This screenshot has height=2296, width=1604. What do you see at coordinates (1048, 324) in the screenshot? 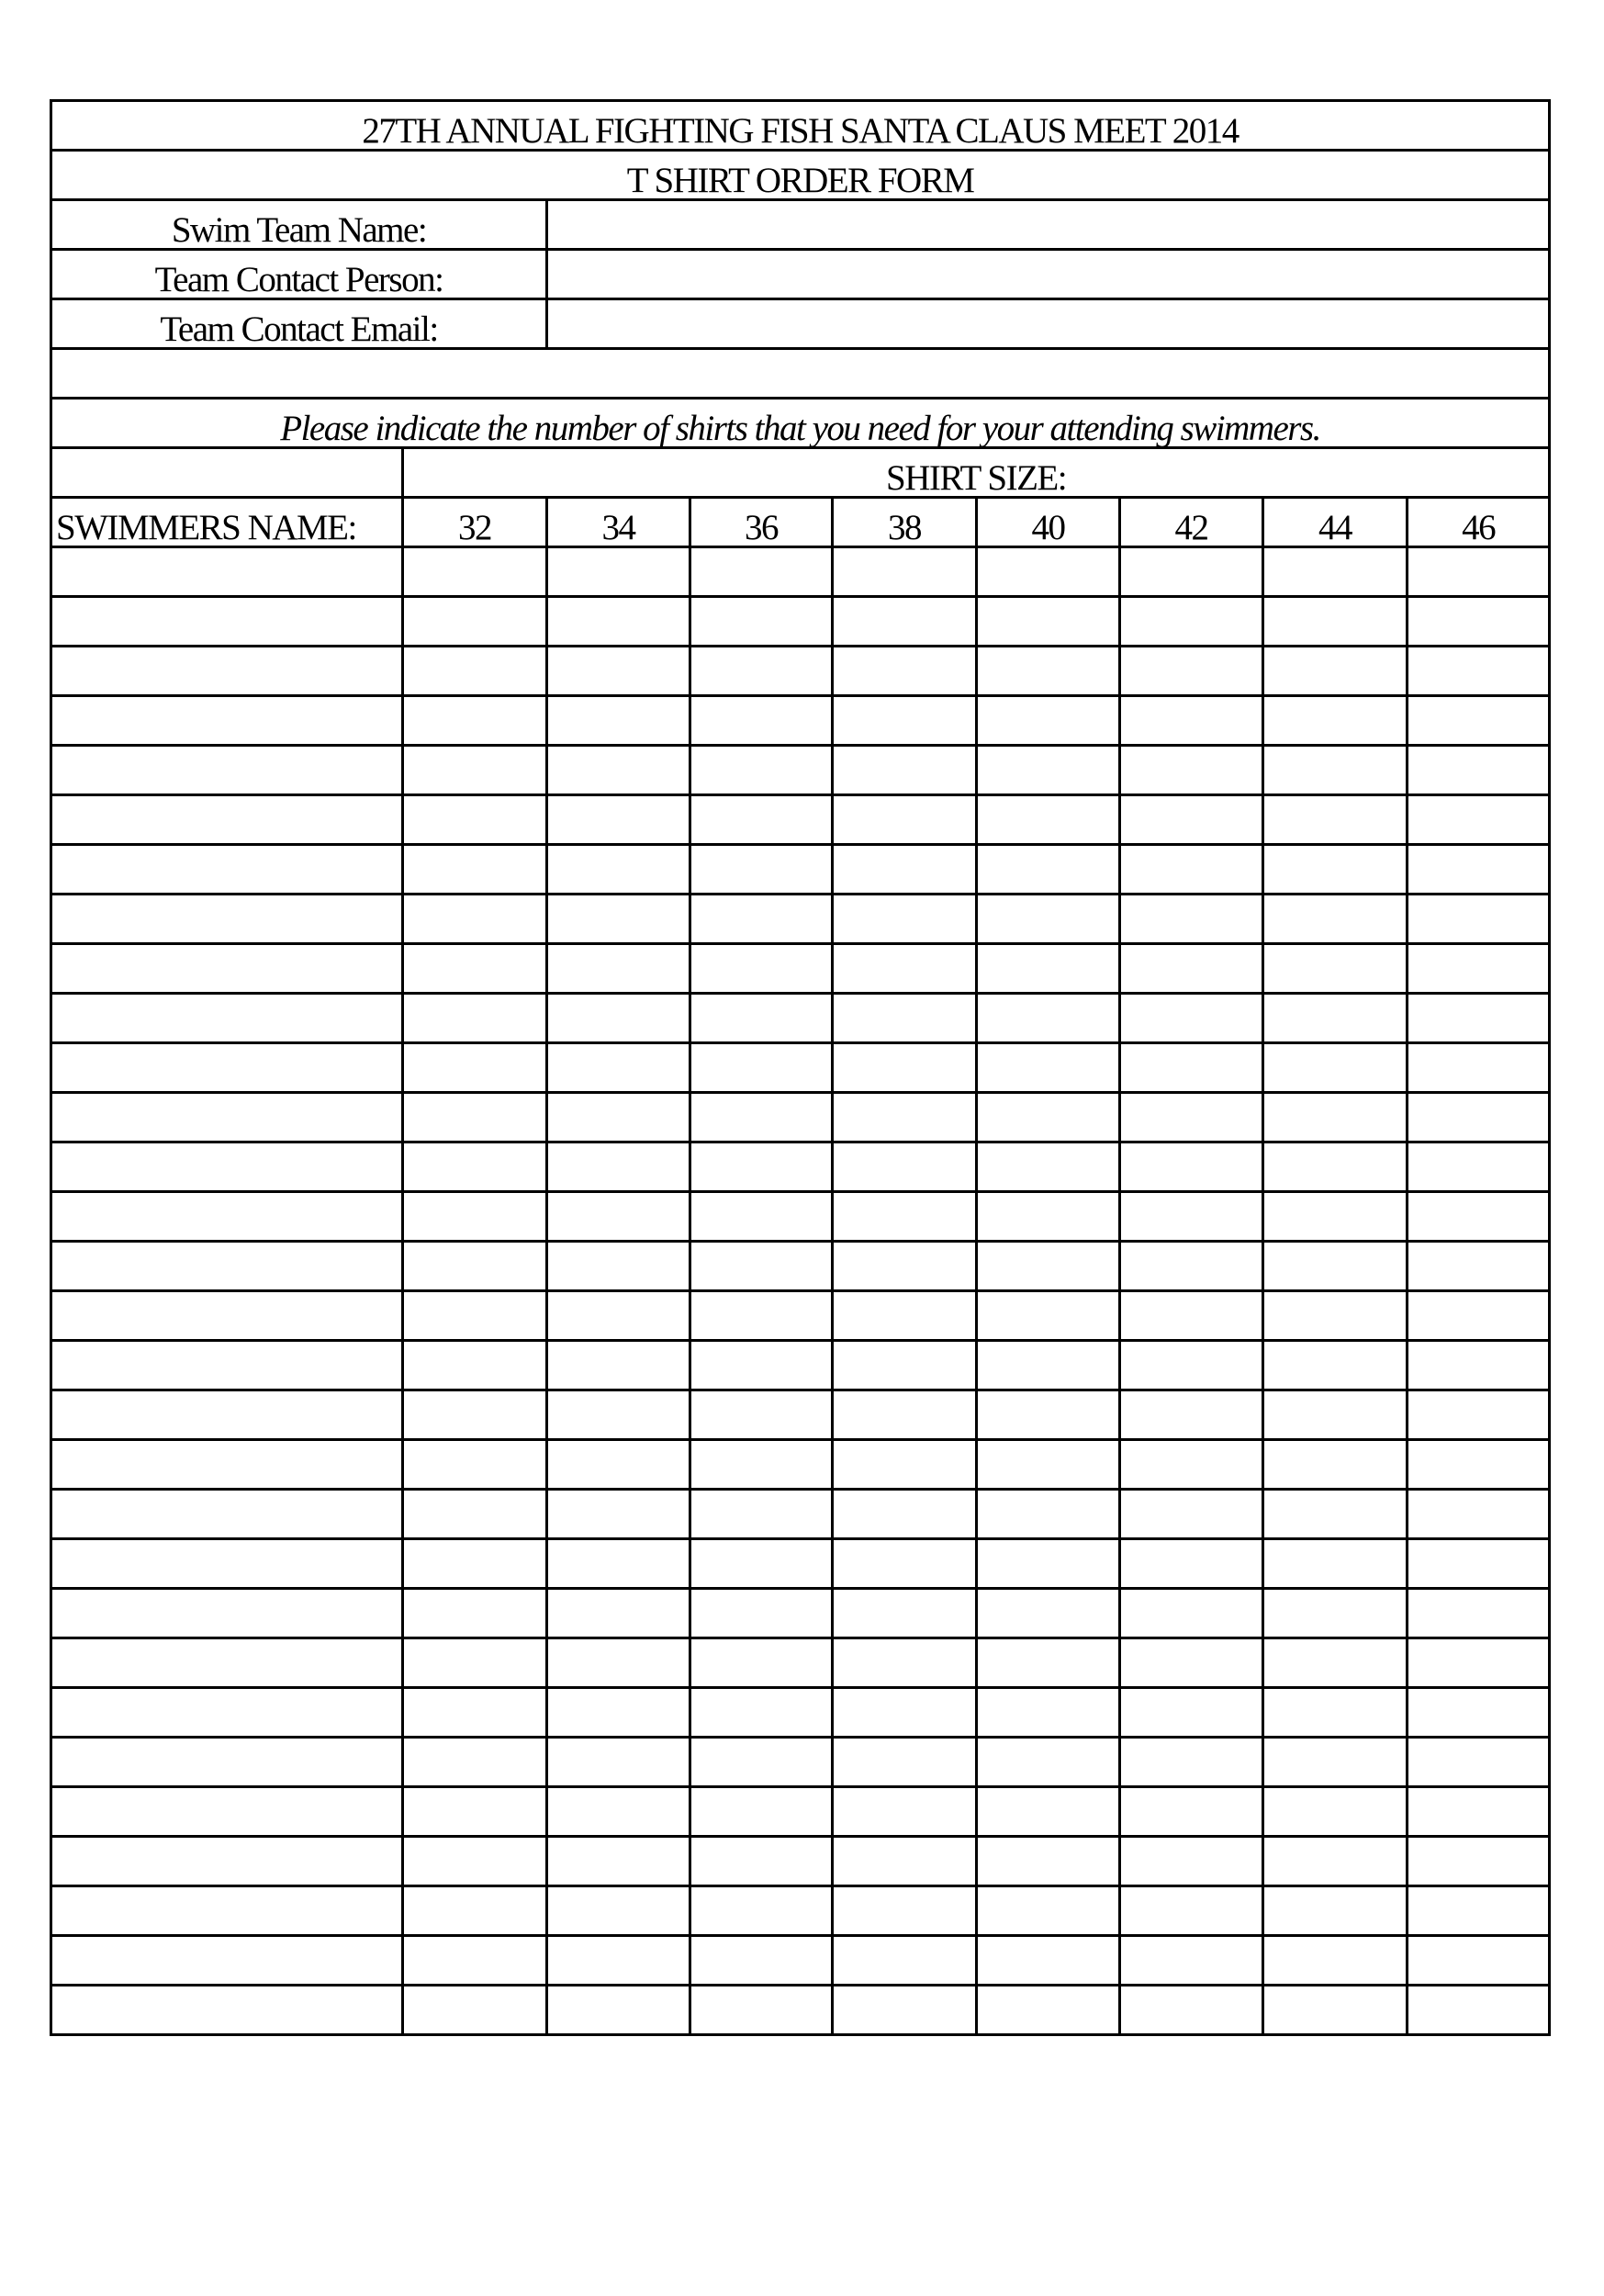
I see `contact-email-field` at bounding box center [1048, 324].